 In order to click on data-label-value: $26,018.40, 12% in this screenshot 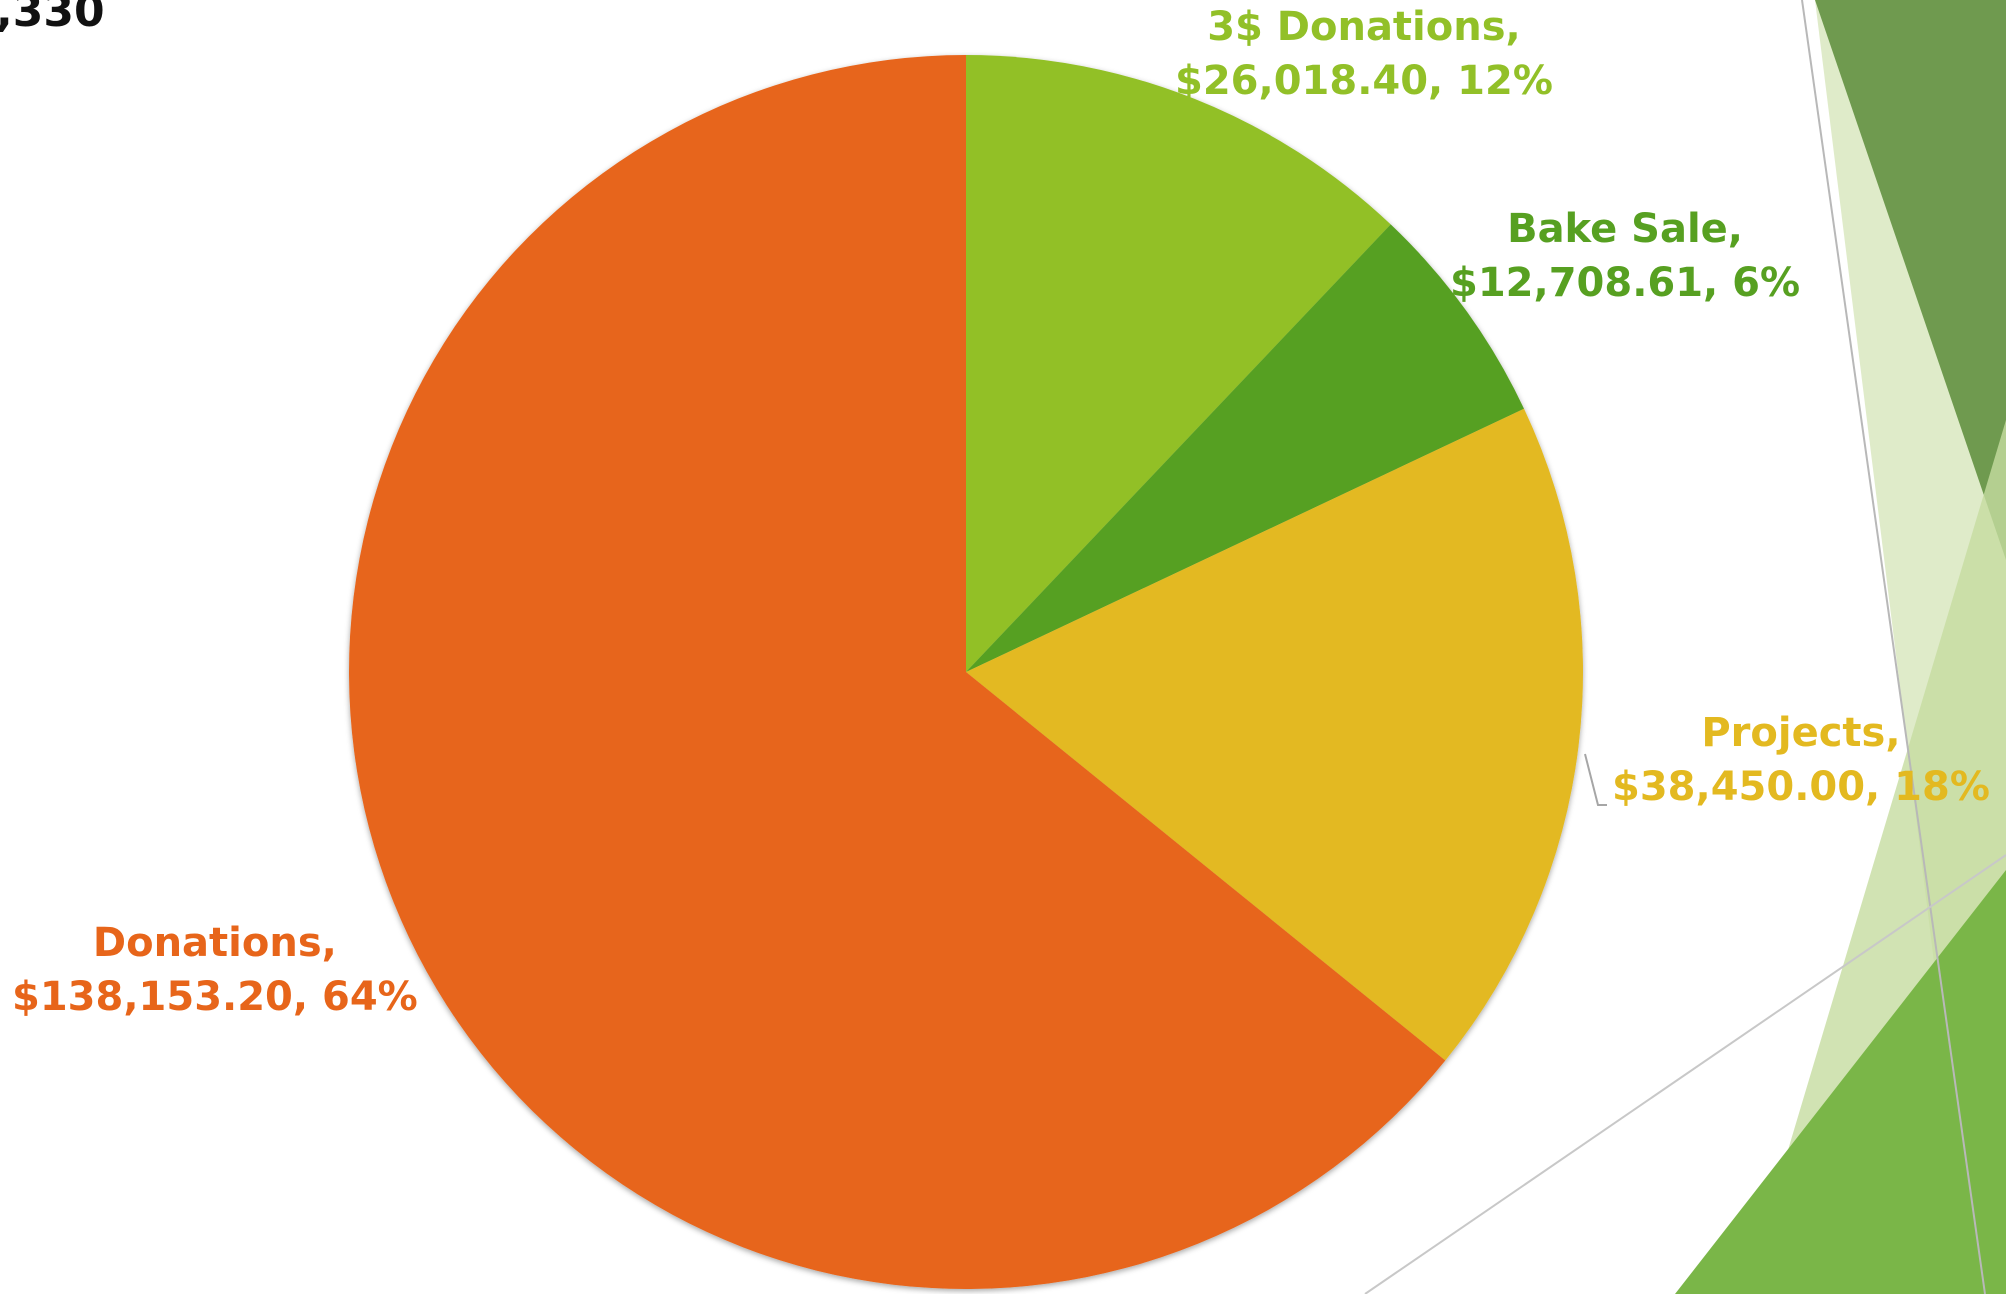, I will do `click(1364, 81)`.